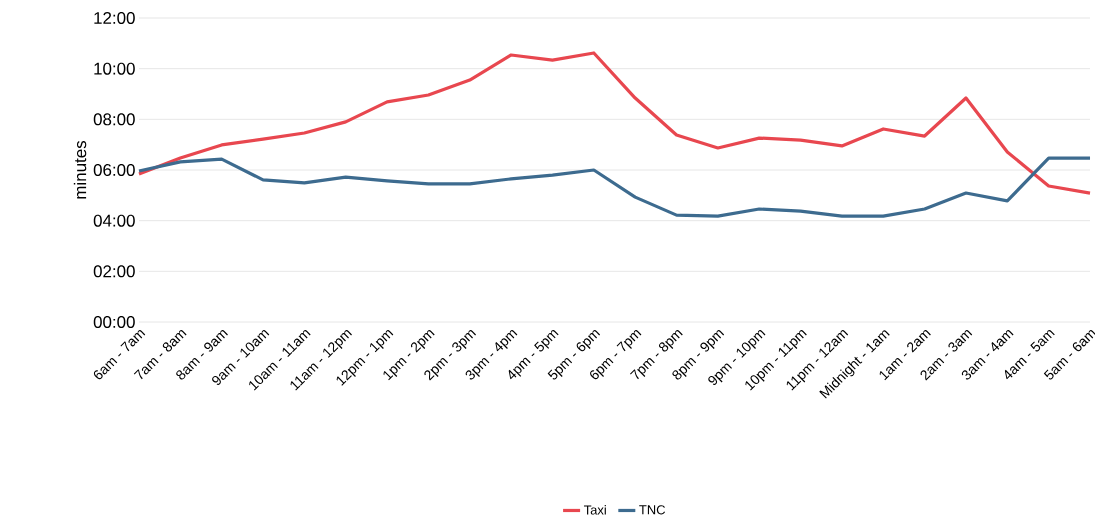 This screenshot has width=1095, height=521. I want to click on y-tick-label: 06:00, so click(114, 170).